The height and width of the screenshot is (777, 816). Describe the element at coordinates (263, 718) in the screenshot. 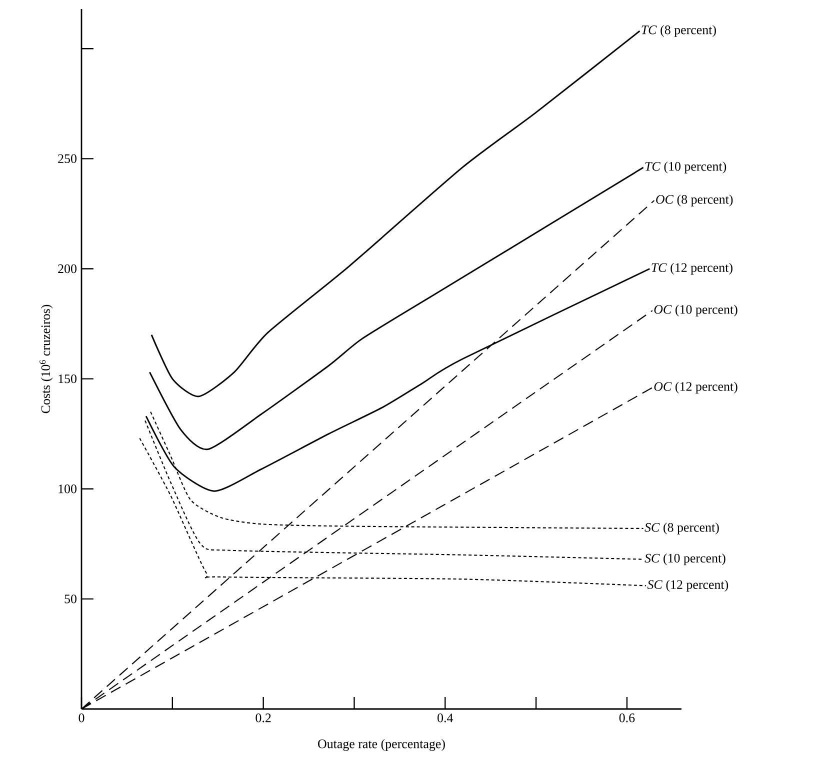

I see `x-tick-label: 0.2` at that location.